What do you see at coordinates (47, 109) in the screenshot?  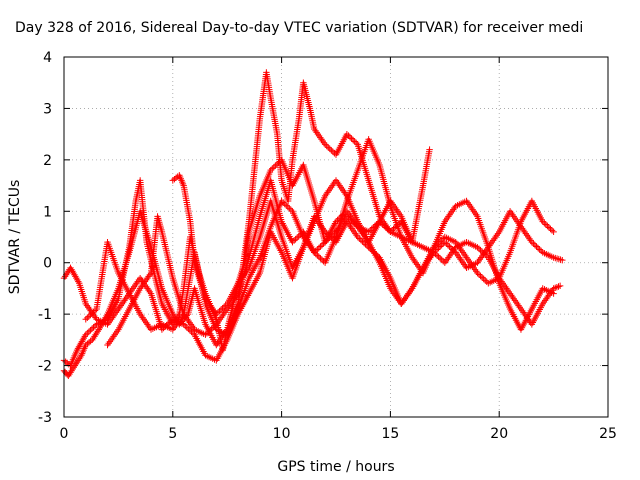 I see `y-tick-label: 3` at bounding box center [47, 109].